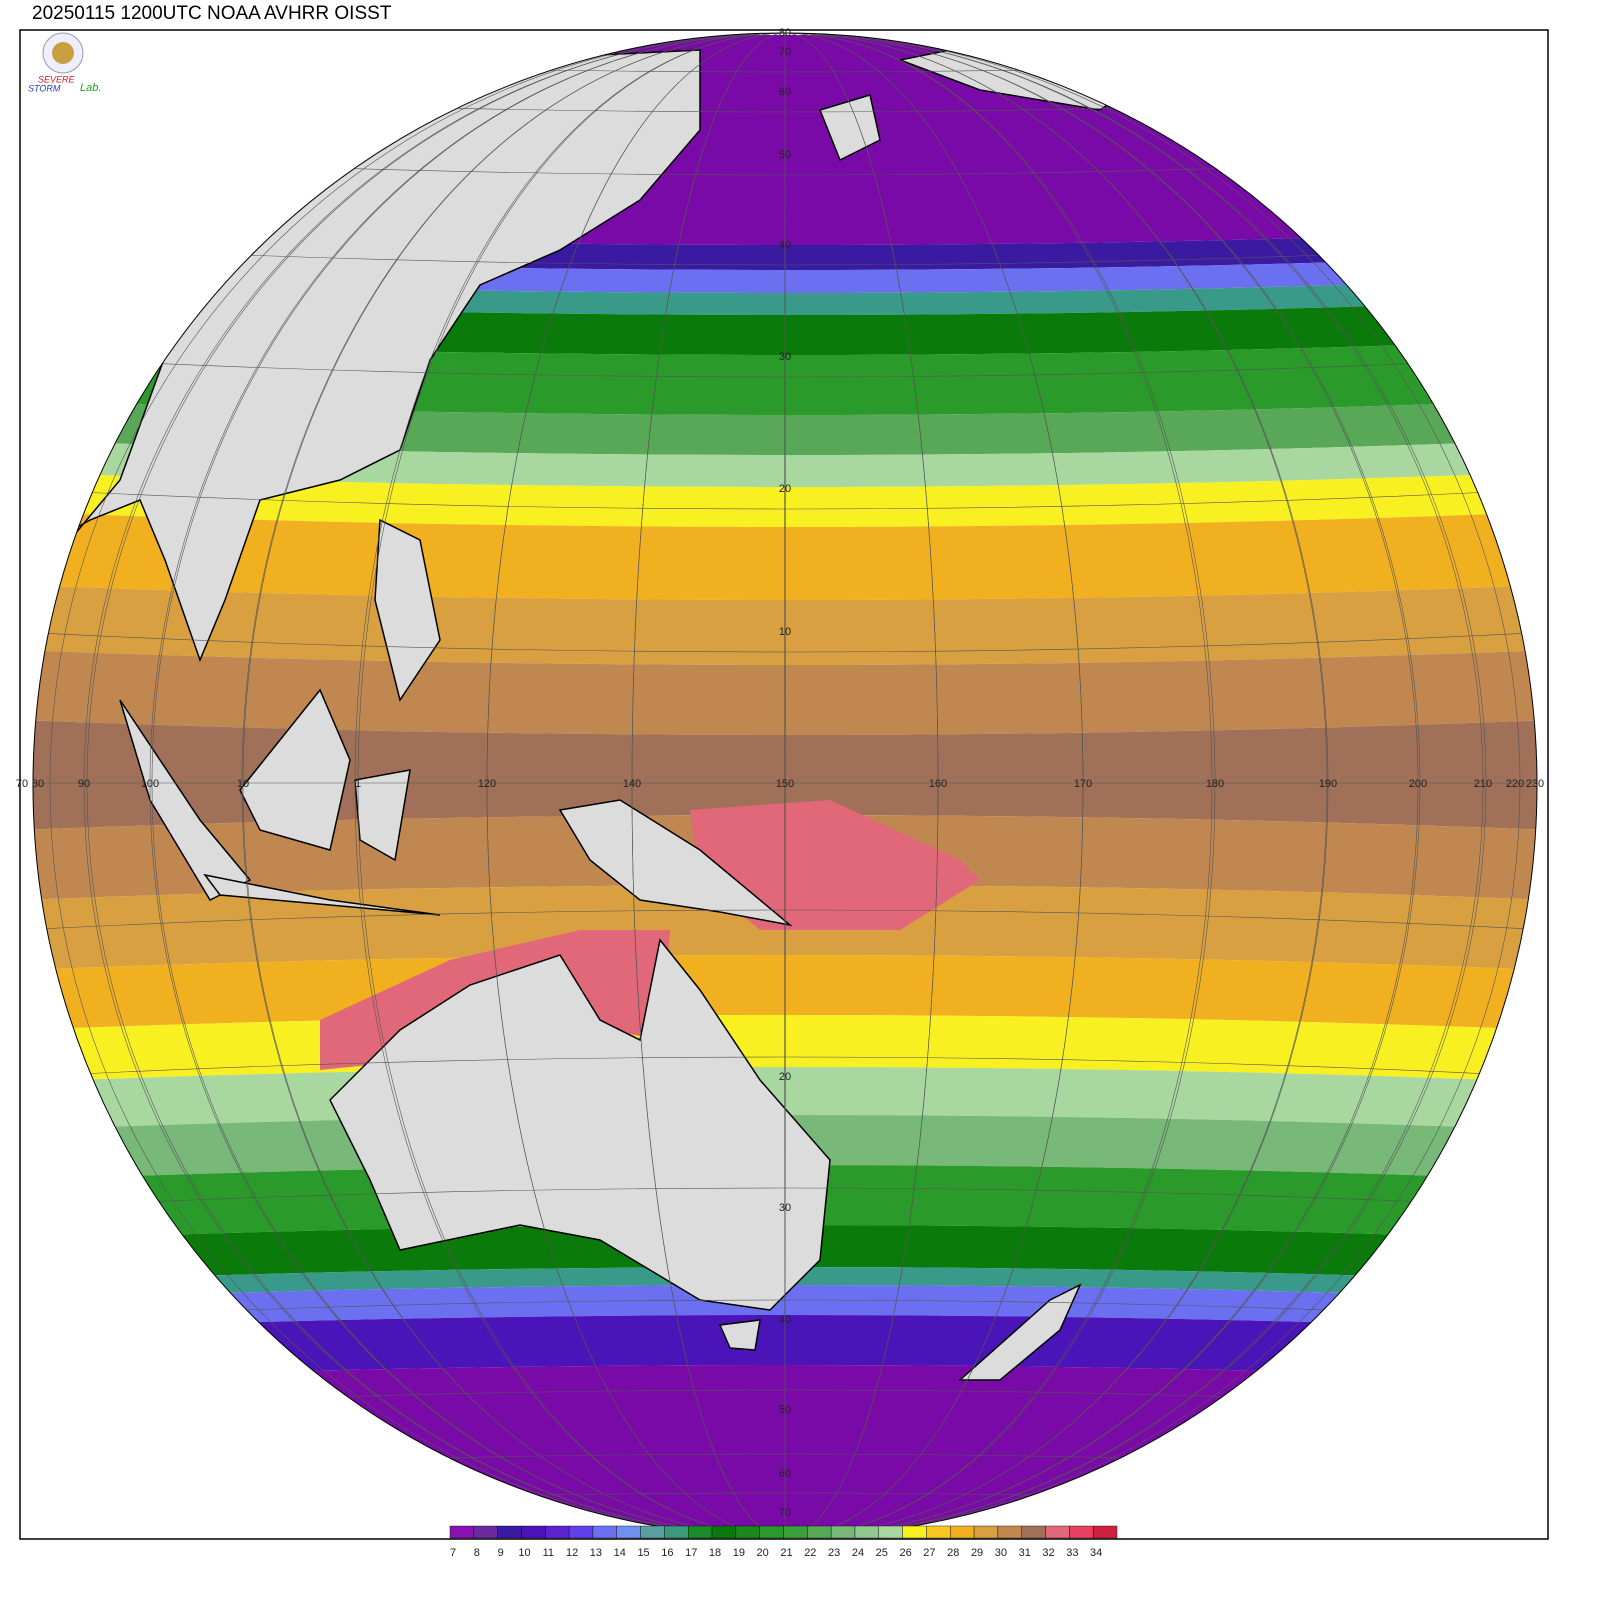 This screenshot has width=1600, height=1600. What do you see at coordinates (953, 1553) in the screenshot?
I see `colorbar-label: 28` at bounding box center [953, 1553].